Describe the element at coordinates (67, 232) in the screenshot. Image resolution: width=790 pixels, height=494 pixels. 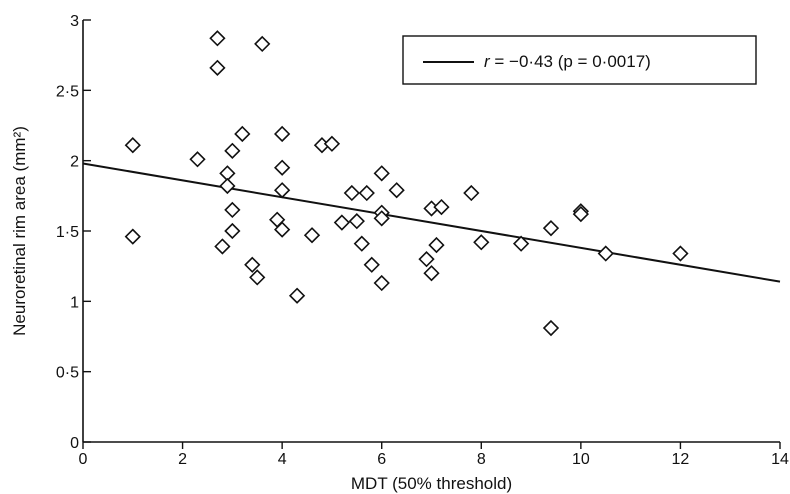
I see `y-tick-label: 1·5` at that location.